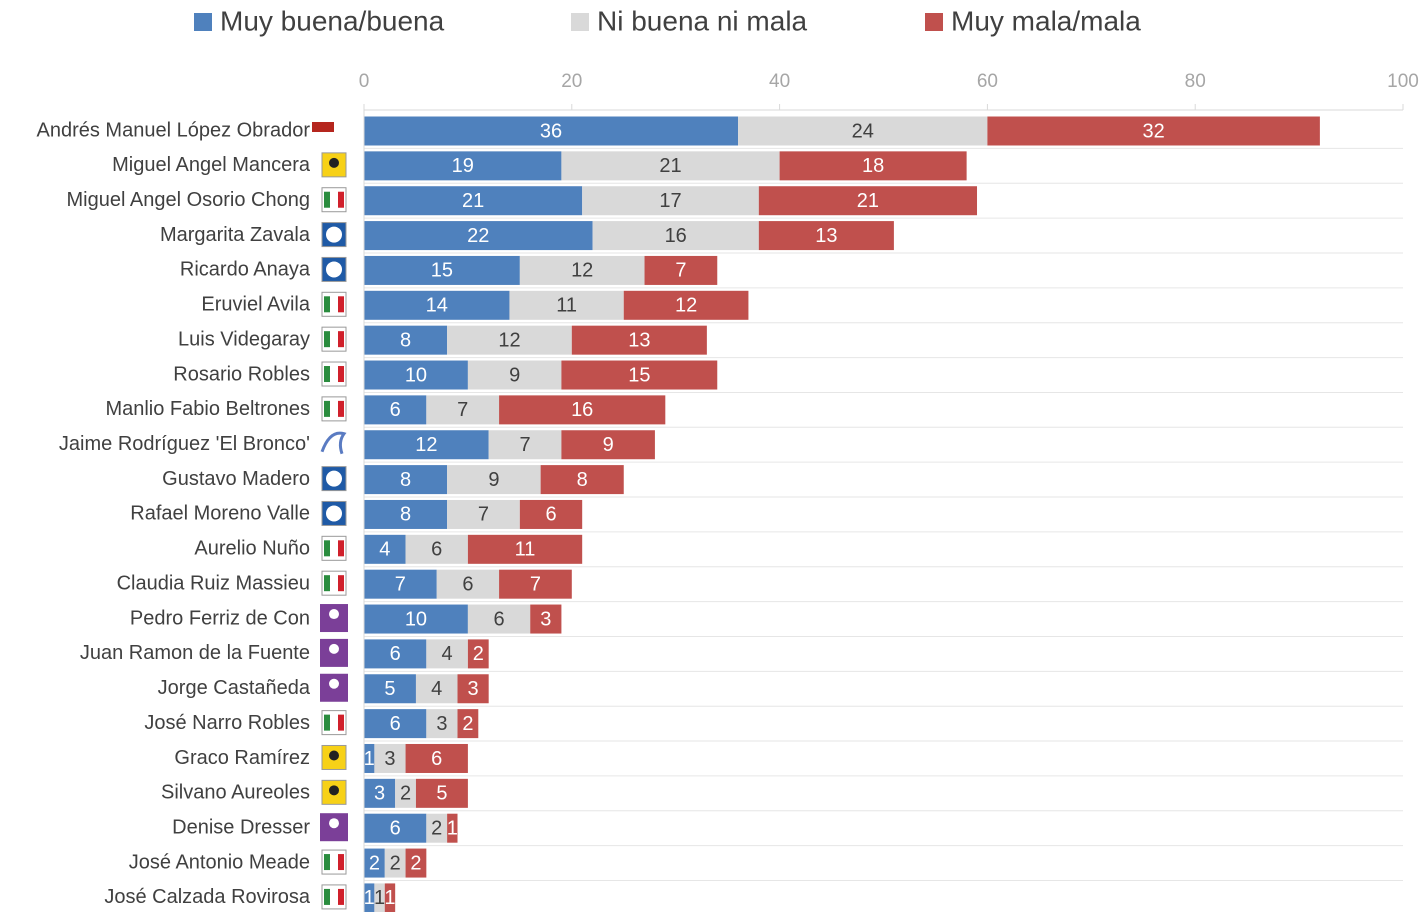 The height and width of the screenshot is (912, 1424). What do you see at coordinates (211, 165) in the screenshot?
I see `category-label: Miguel Angel Mancera` at bounding box center [211, 165].